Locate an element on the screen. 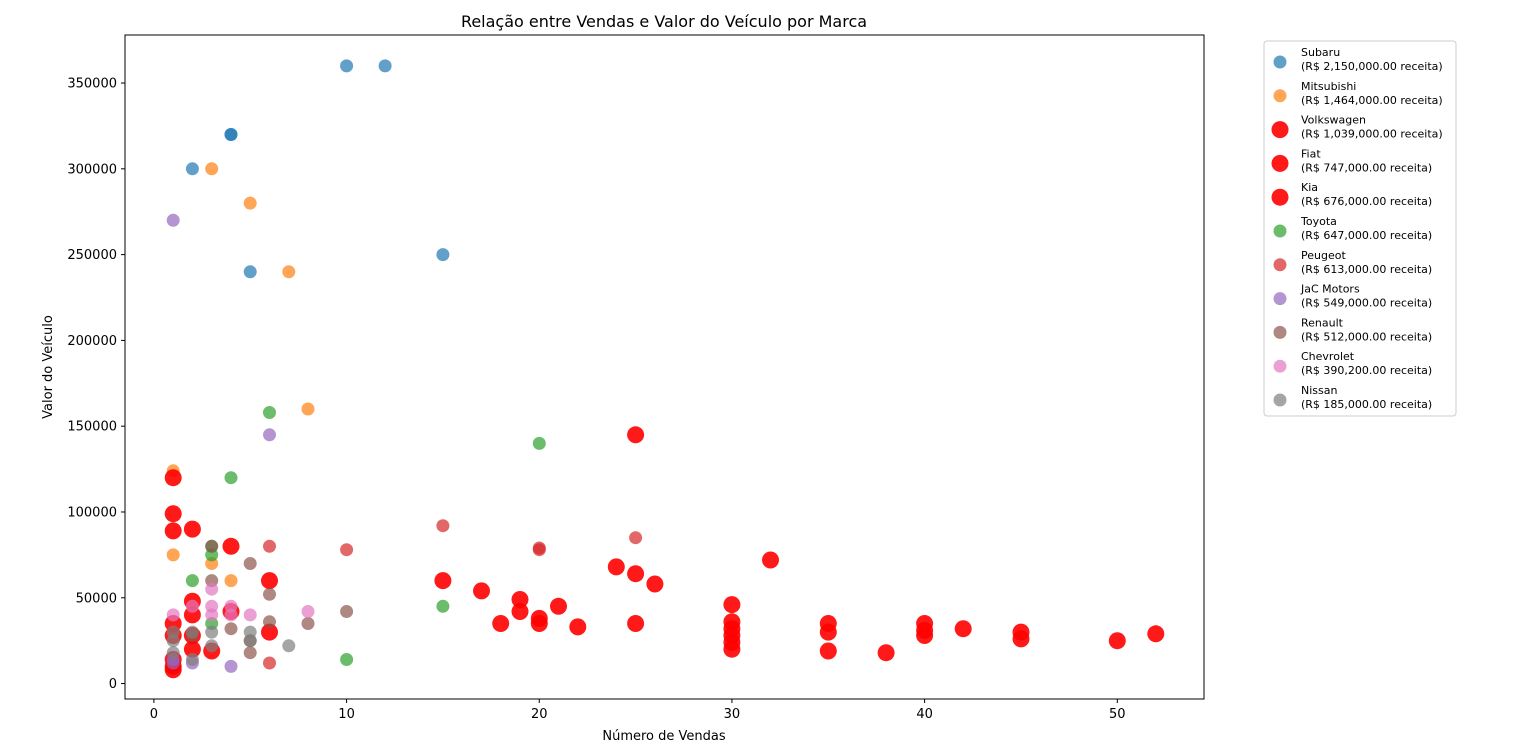 The width and height of the screenshot is (1536, 754). legend-brand-name: Mitsubishi is located at coordinates (1328, 86).